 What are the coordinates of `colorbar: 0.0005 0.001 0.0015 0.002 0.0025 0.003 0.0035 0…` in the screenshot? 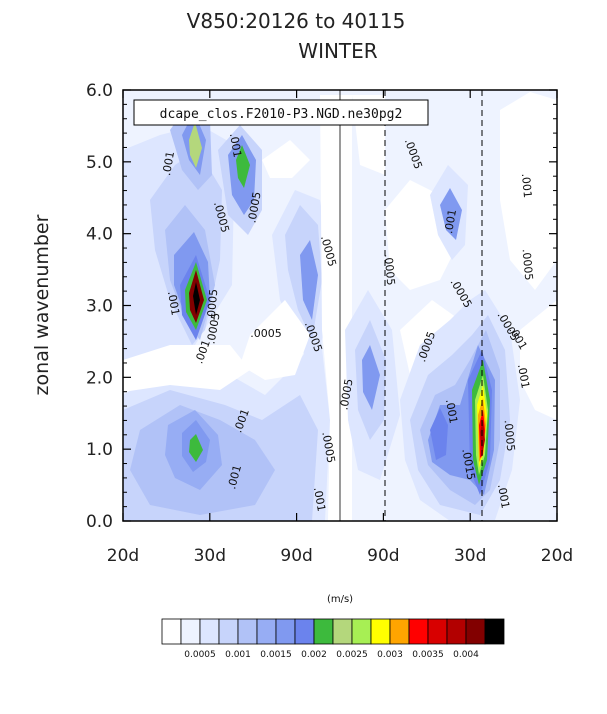 It's located at (333, 639).